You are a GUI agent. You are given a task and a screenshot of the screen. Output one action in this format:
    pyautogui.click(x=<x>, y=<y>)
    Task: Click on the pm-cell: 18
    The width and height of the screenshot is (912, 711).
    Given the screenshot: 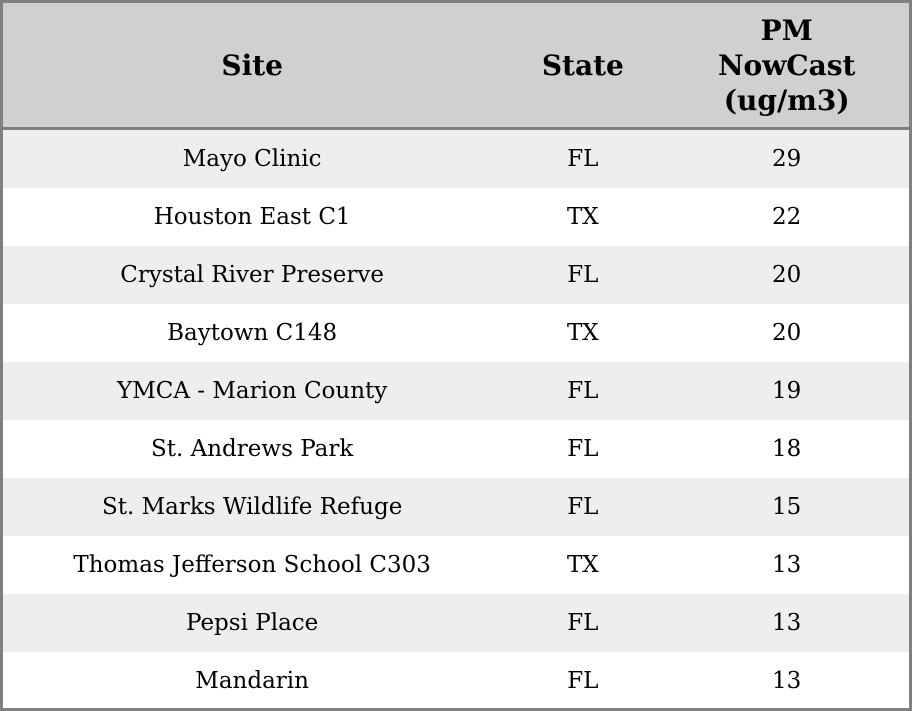 What is the action you would take?
    pyautogui.click(x=787, y=449)
    